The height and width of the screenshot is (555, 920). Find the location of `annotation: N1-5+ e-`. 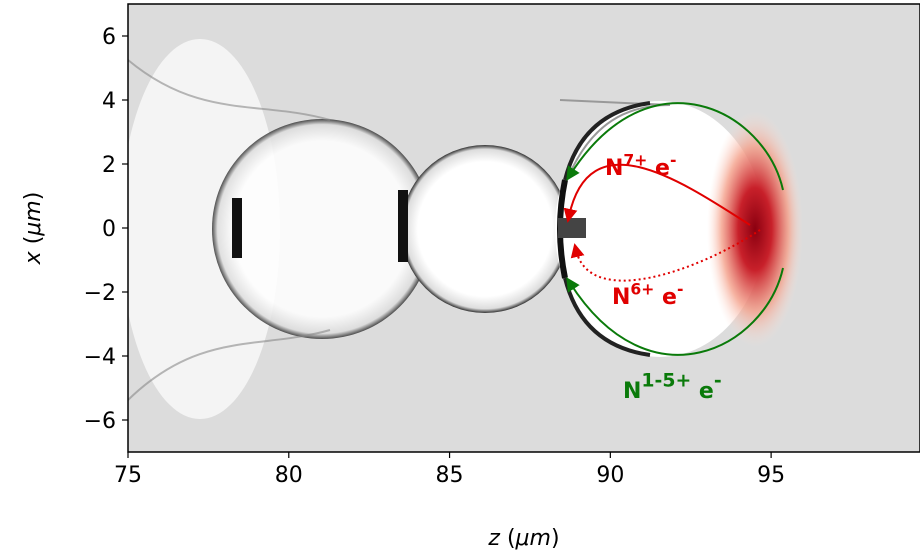

annotation: N1-5+ e- is located at coordinates (672, 387).